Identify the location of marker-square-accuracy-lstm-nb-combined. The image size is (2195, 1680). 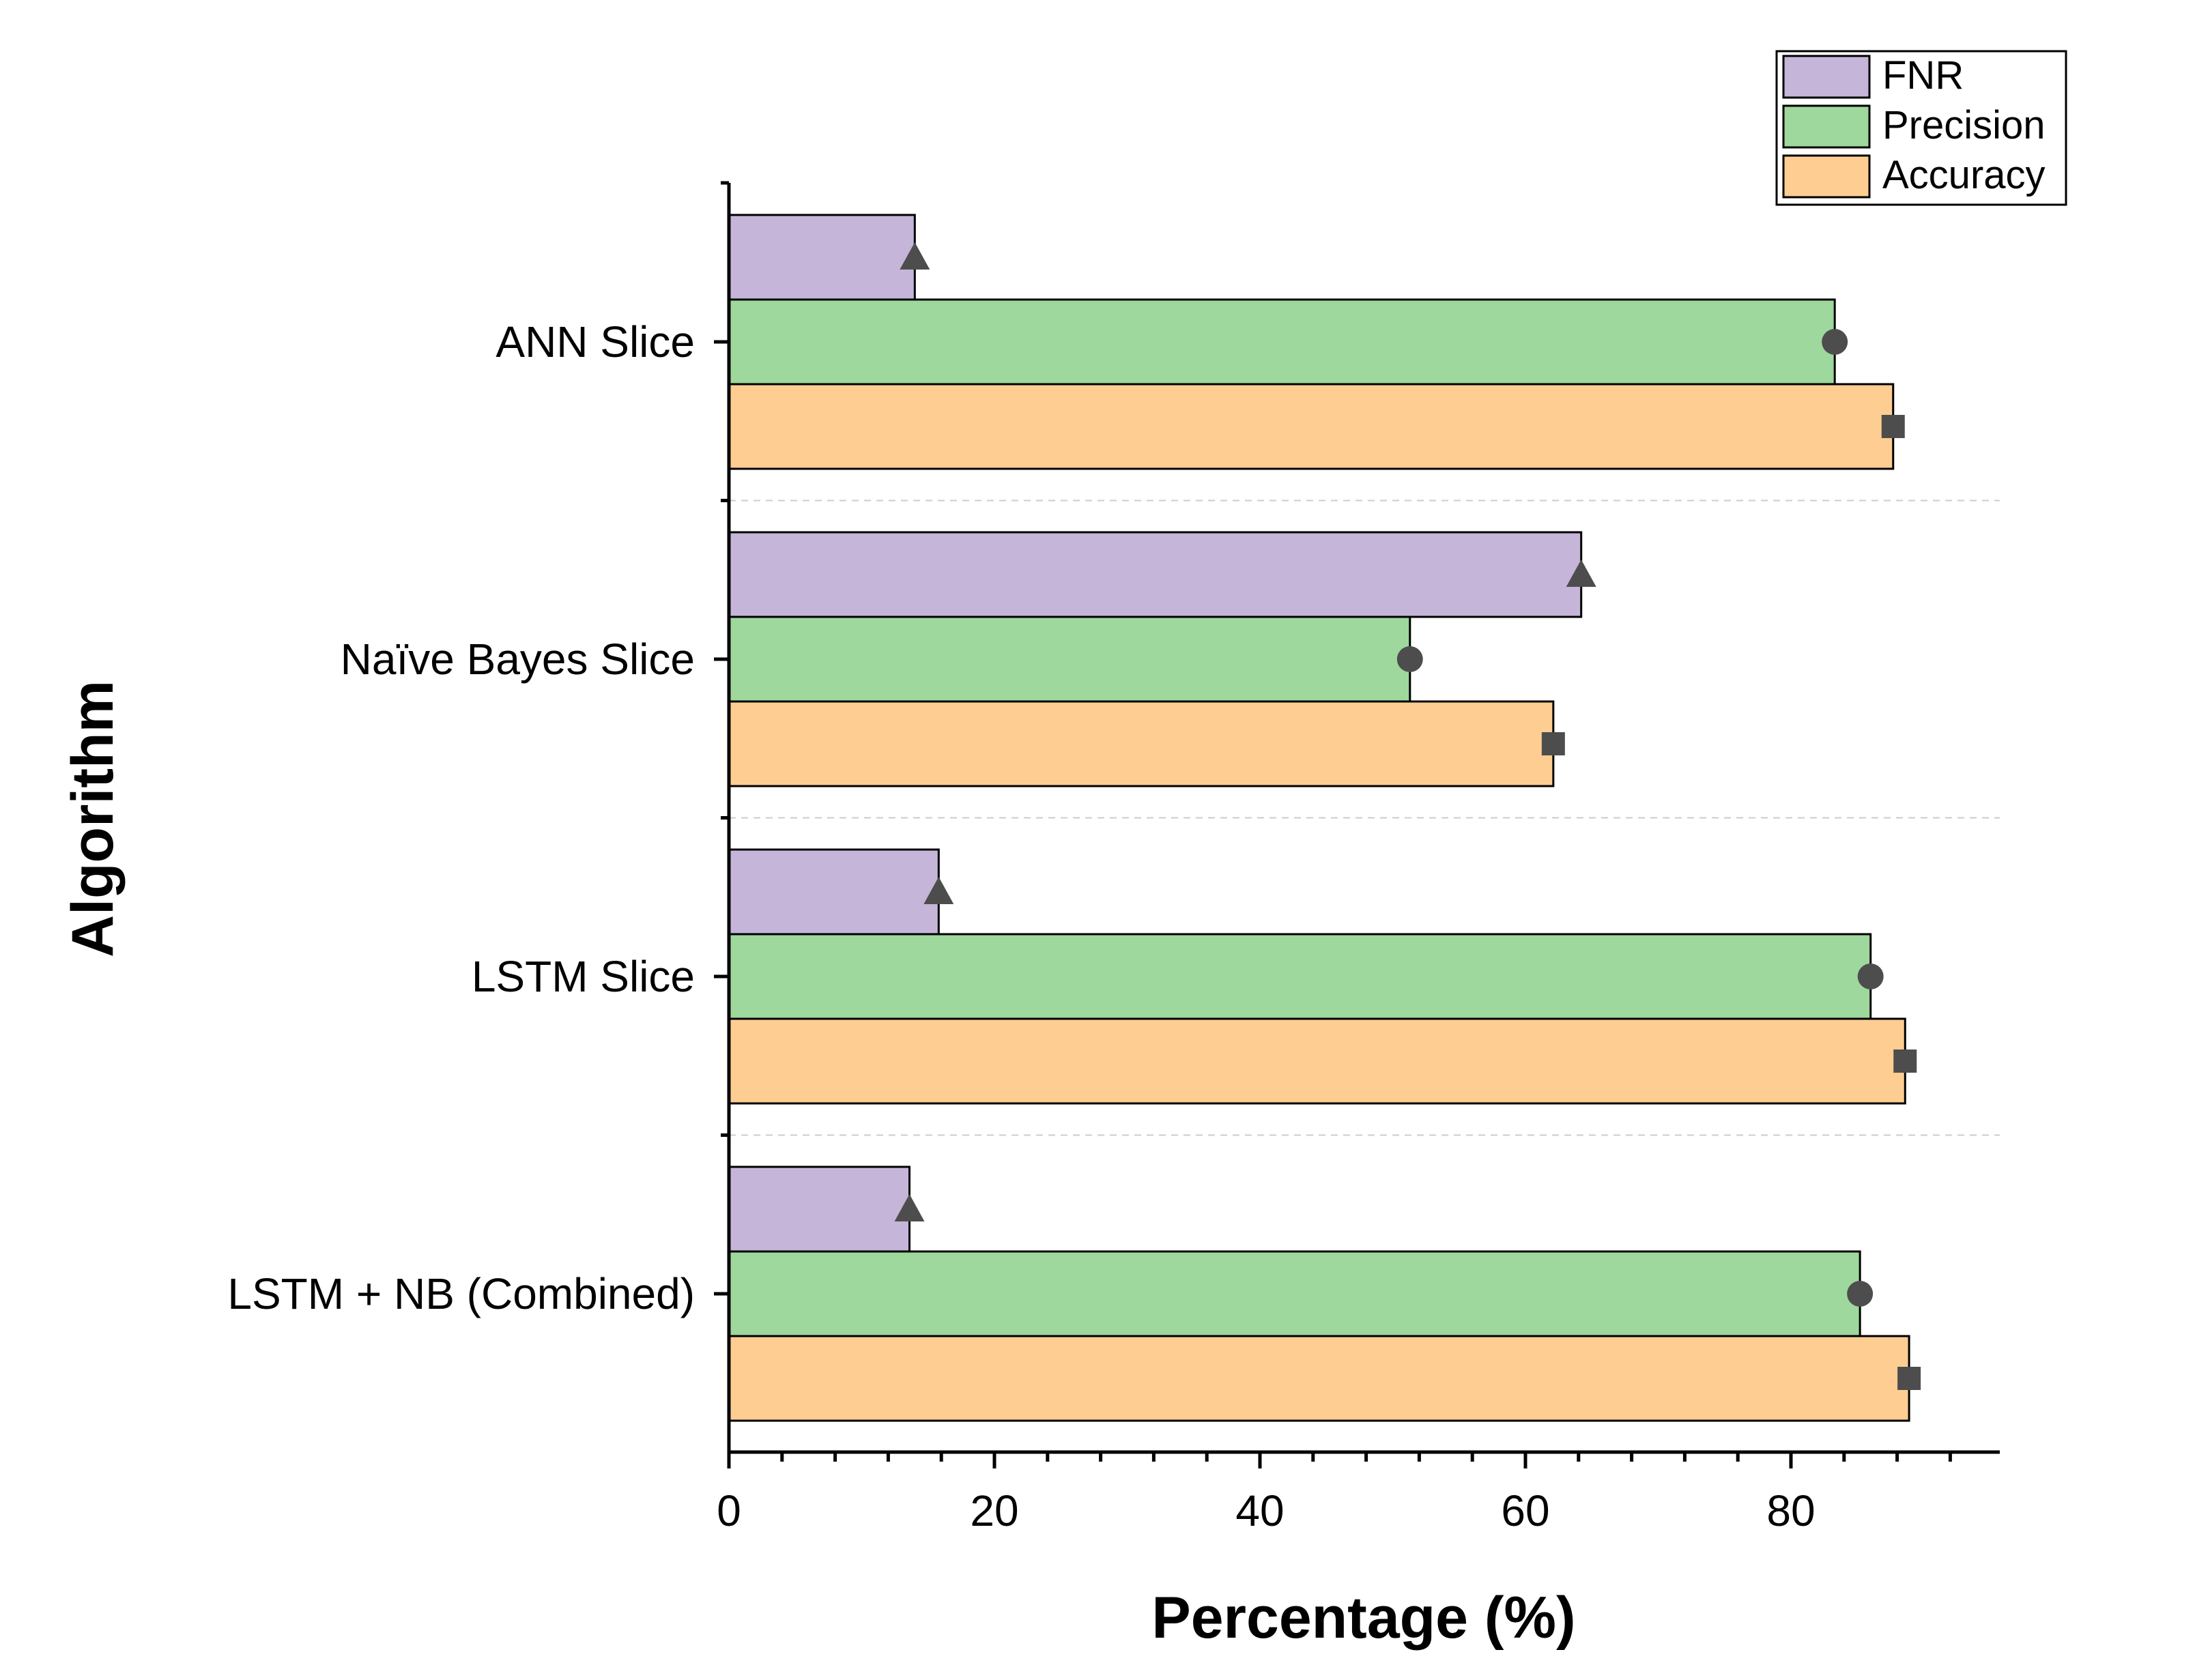
(1909, 1378).